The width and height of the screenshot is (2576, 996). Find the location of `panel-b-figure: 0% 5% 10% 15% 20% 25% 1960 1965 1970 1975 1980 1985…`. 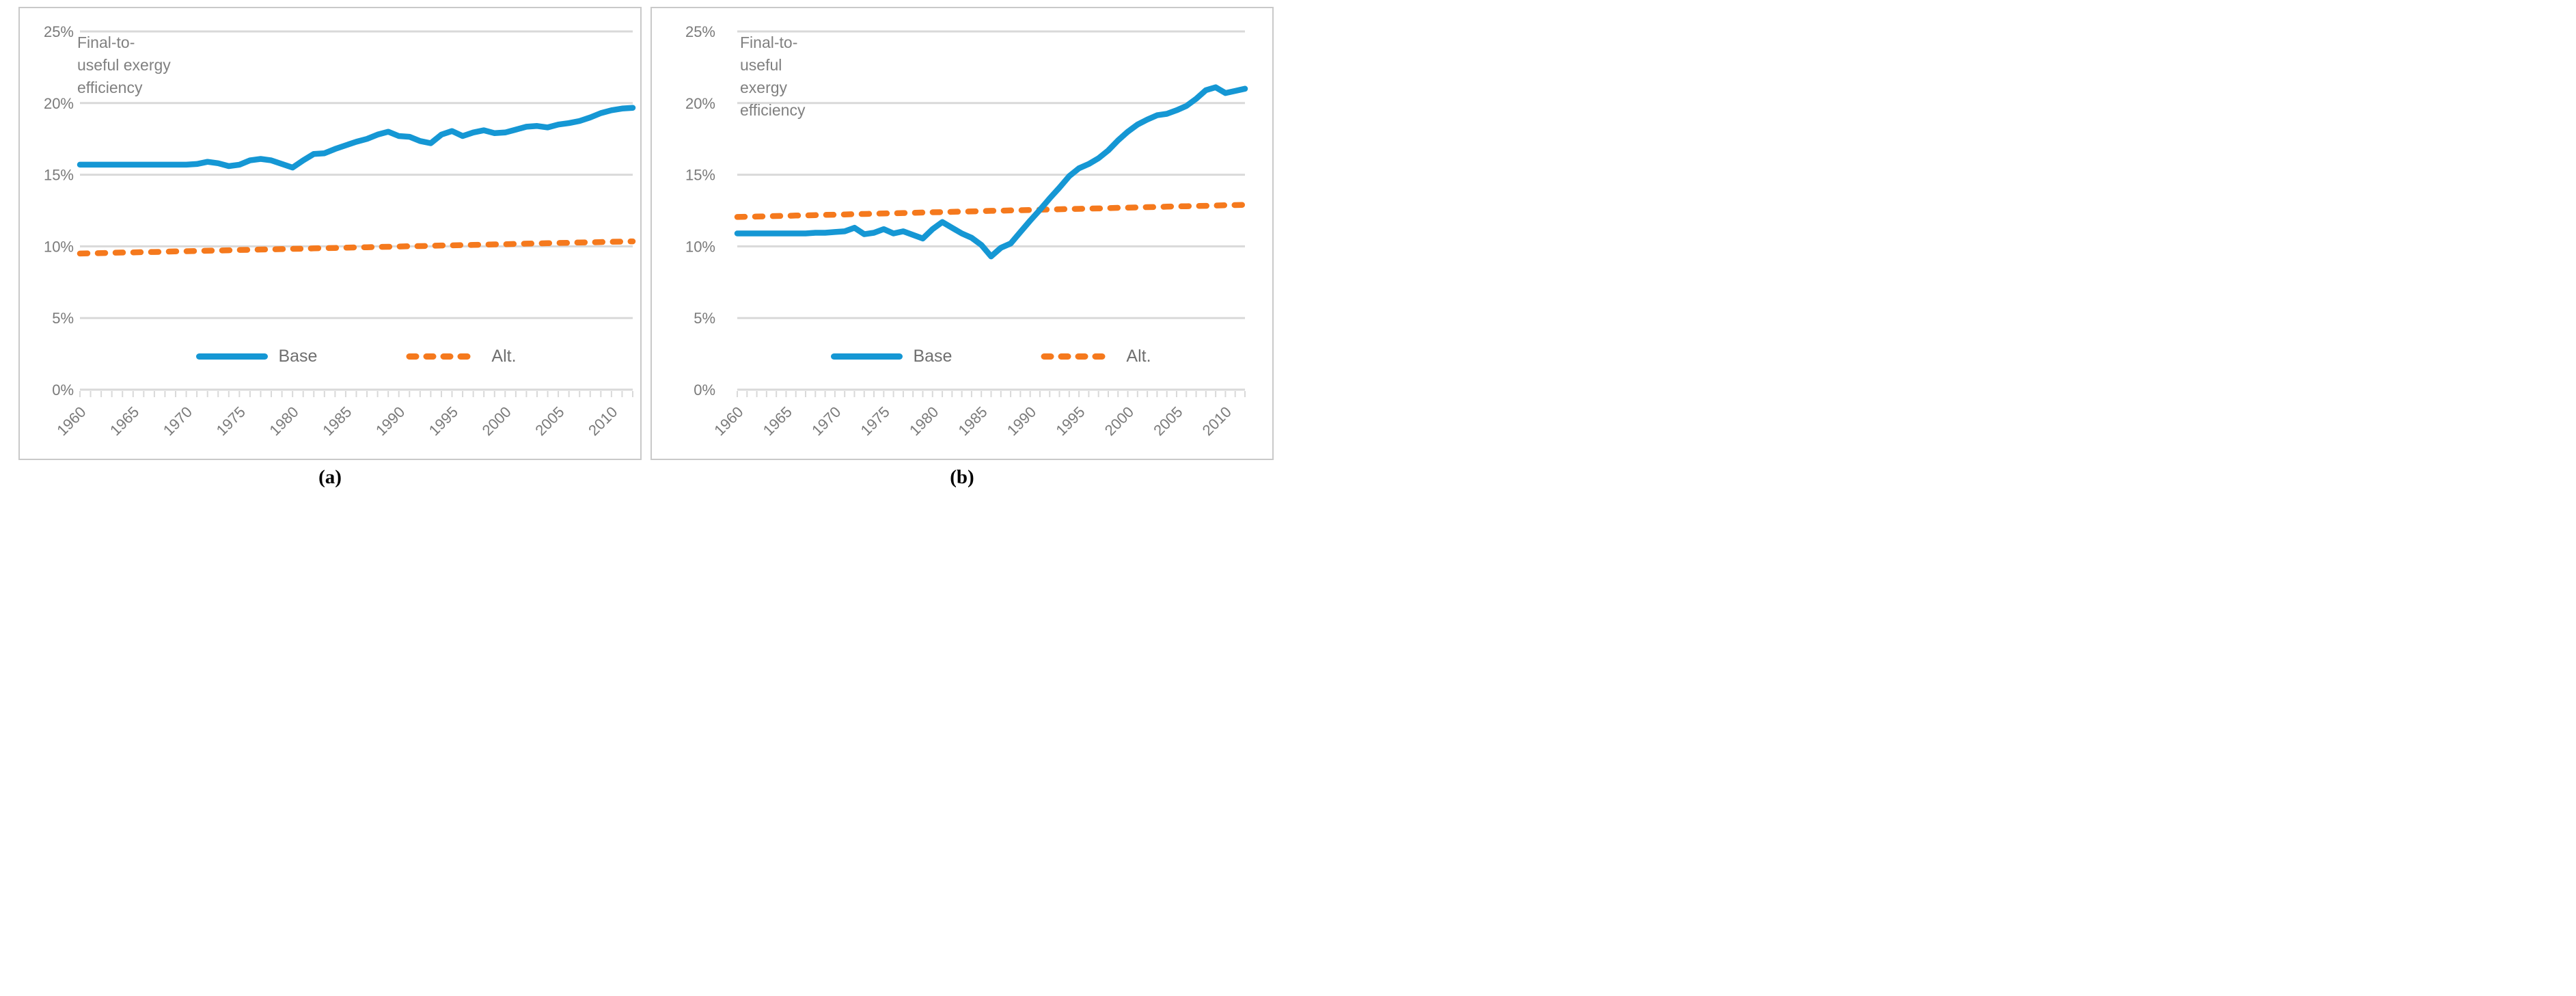

panel-b-figure: 0% 5% 10% 15% 20% 25% 1960 1965 1970 1975 1980 1985… is located at coordinates (962, 253).